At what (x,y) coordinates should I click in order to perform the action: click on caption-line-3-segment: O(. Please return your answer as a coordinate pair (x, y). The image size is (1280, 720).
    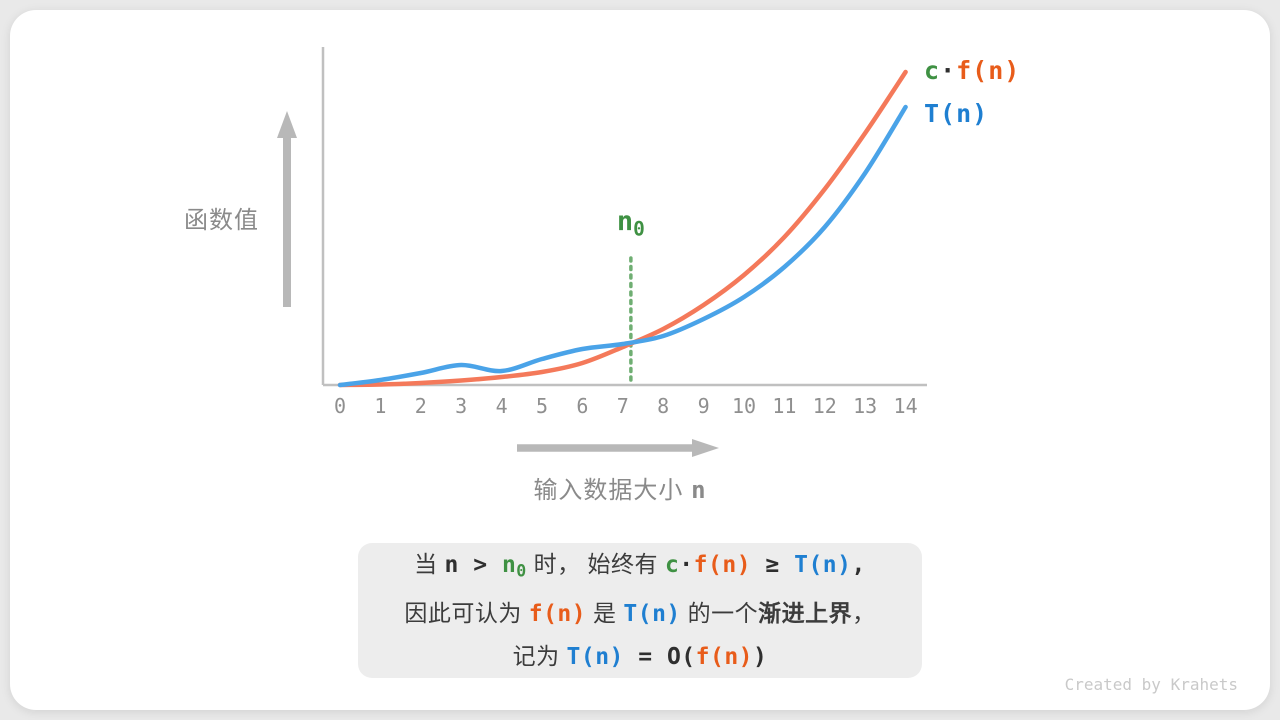
    Looking at the image, I should click on (681, 657).